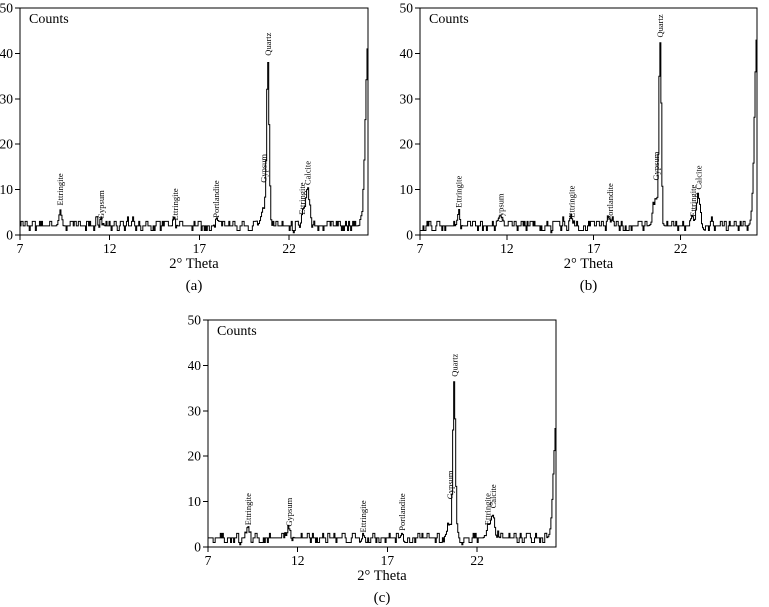 The width and height of the screenshot is (769, 607). I want to click on panel-caption-a: (a), so click(194, 286).